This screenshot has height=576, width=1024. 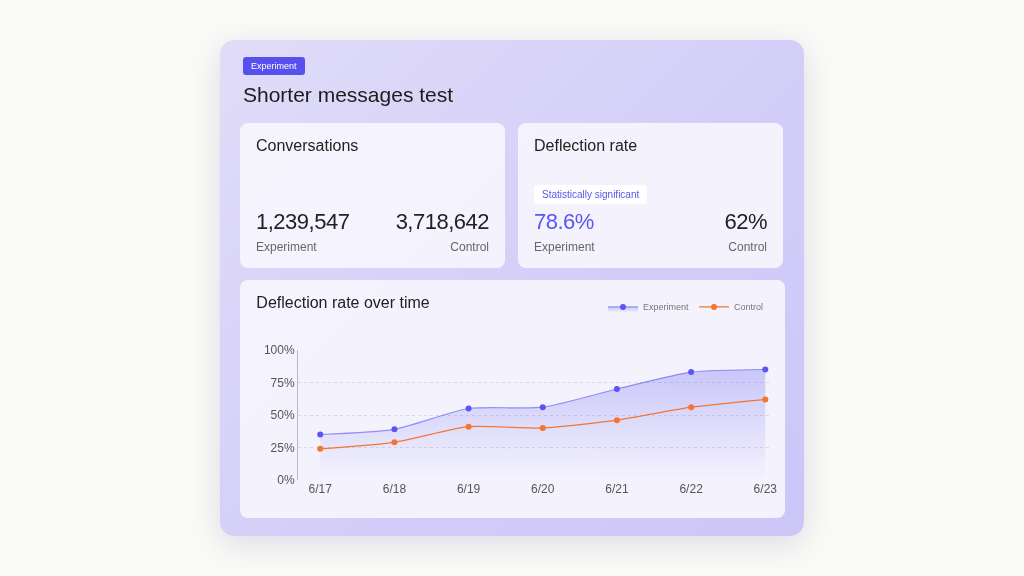 I want to click on x-tick-label: 6/21, so click(x=617, y=489).